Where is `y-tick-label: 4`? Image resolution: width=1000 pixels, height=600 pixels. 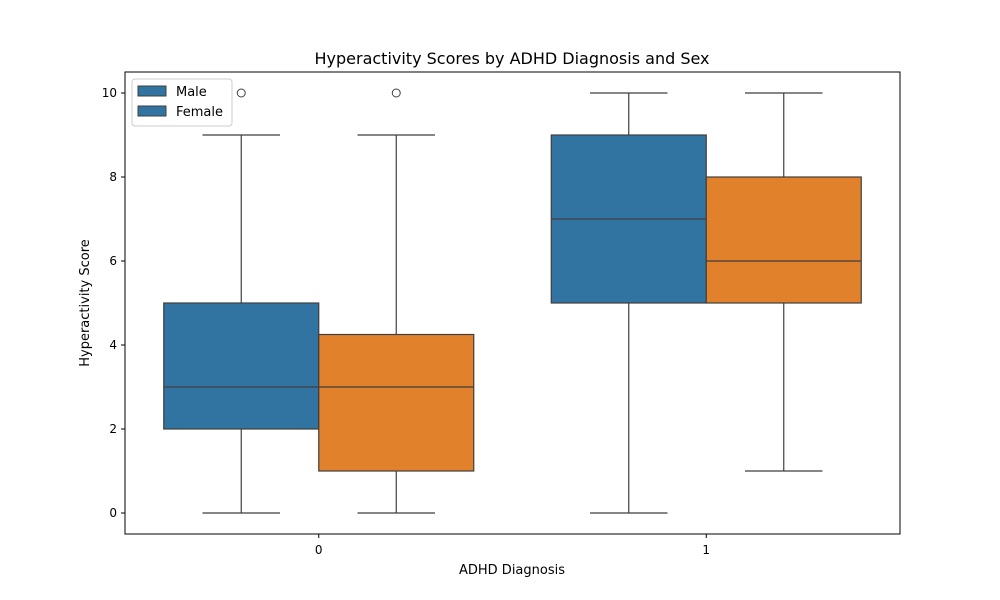
y-tick-label: 4 is located at coordinates (113, 345).